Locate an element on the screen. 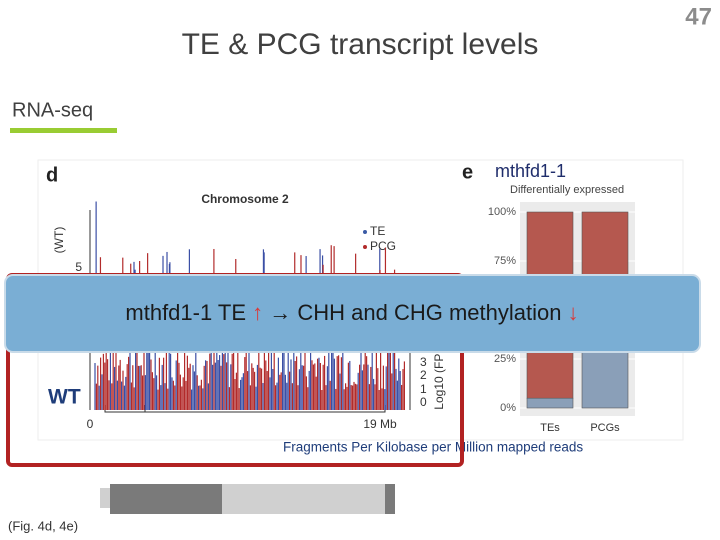  legend-label: PCG is located at coordinates (383, 246).